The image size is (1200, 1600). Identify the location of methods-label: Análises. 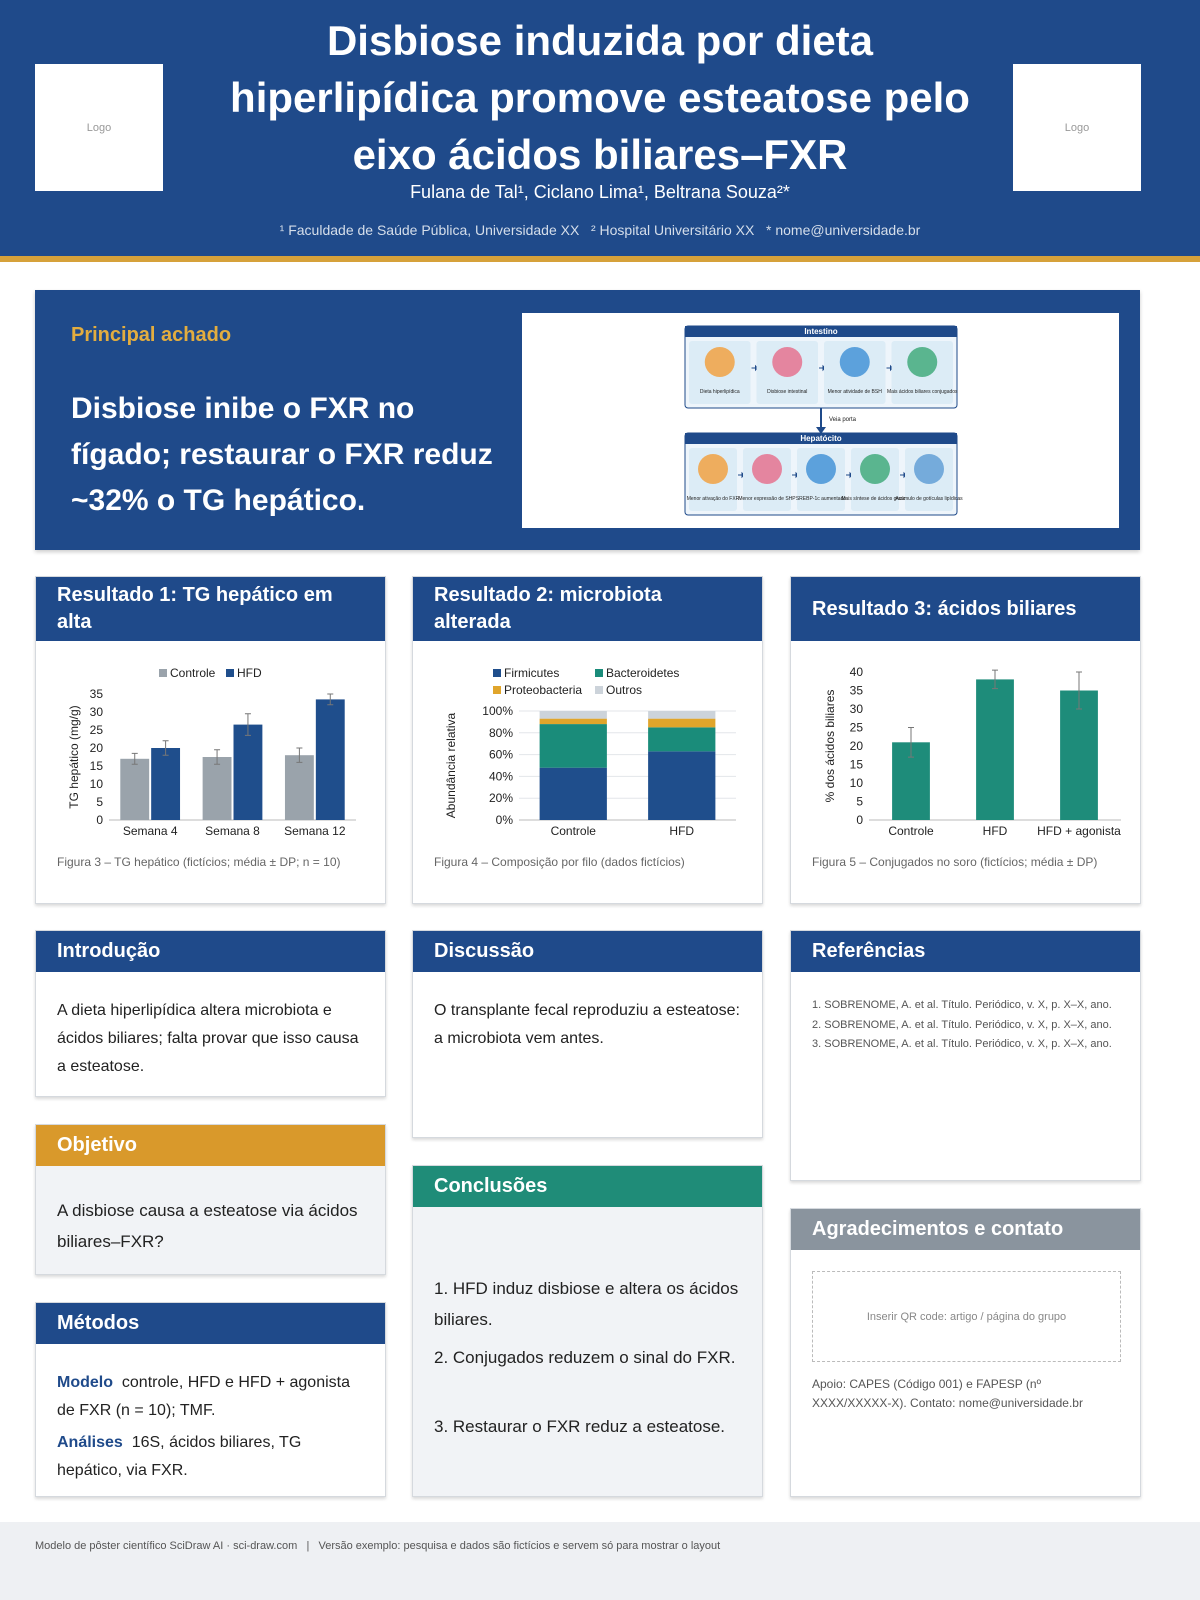
(90, 1442).